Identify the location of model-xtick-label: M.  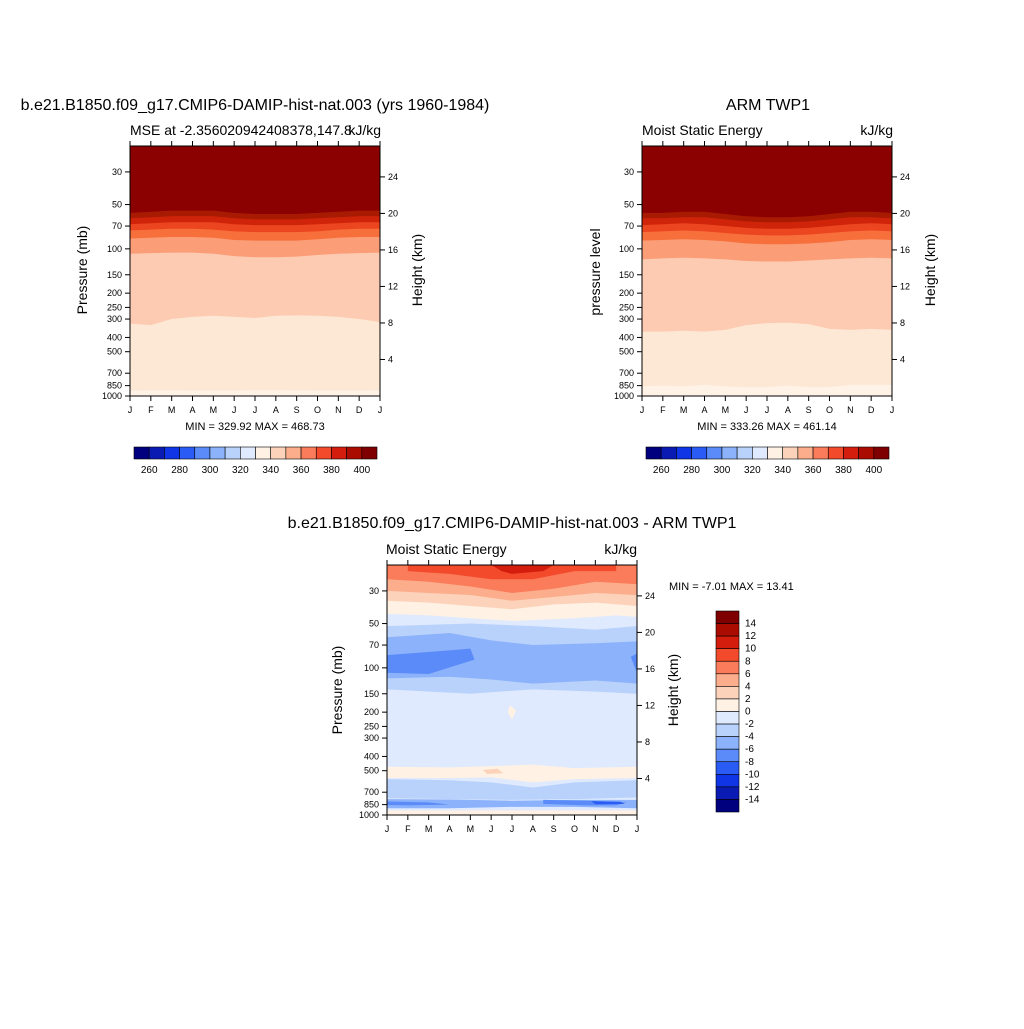
(172, 410).